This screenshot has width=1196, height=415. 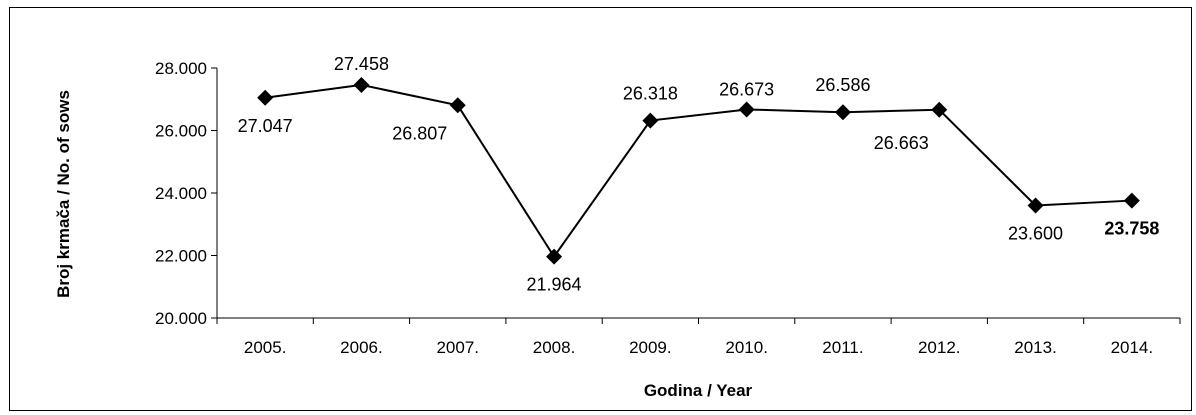 I want to click on data-label: 26.673, so click(x=746, y=89).